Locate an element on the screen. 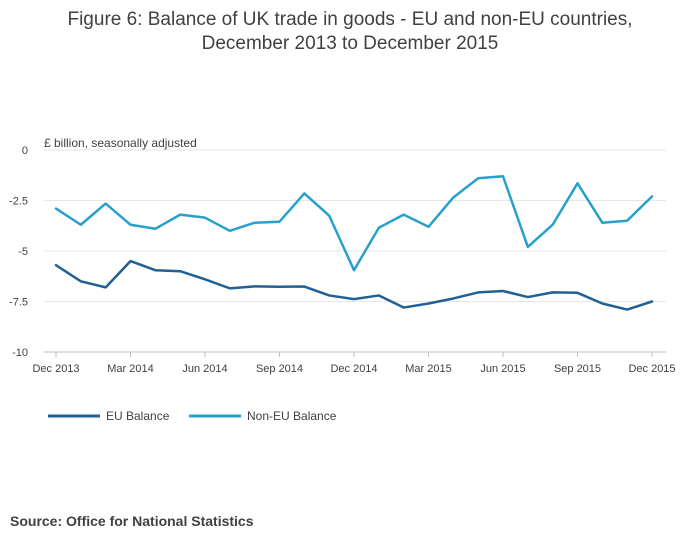 The width and height of the screenshot is (700, 549). x-tick-label: Sep 2014 is located at coordinates (279, 369).